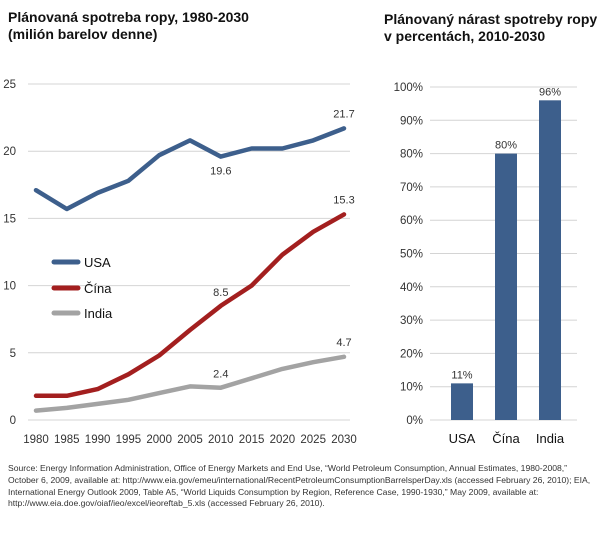  What do you see at coordinates (550, 92) in the screenshot?
I see `bar-value-label: 96%` at bounding box center [550, 92].